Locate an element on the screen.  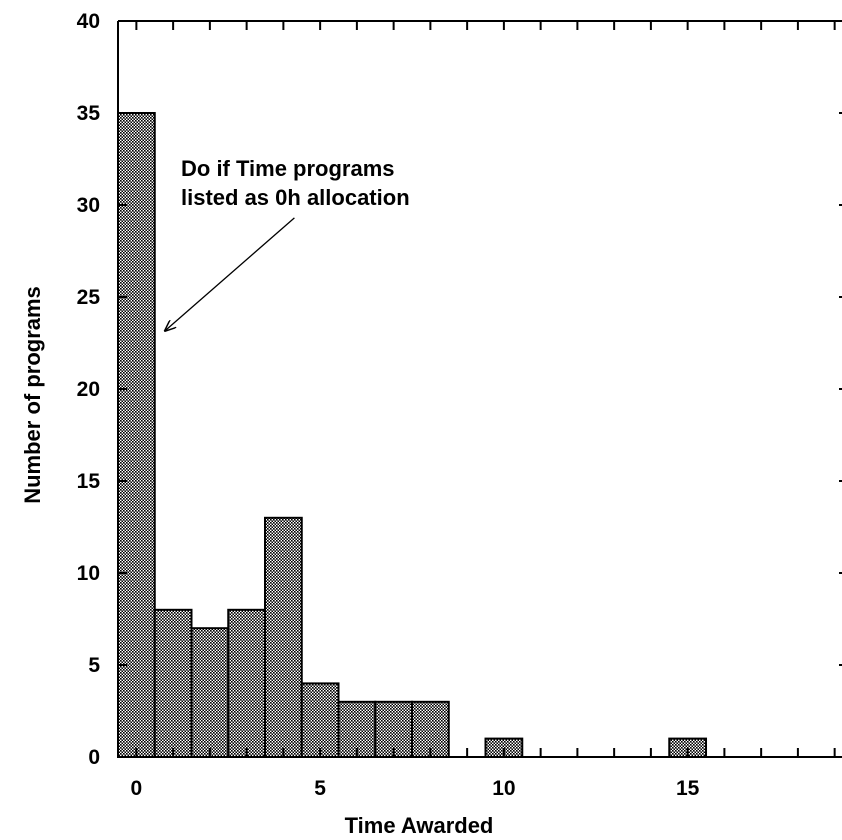
y-tick-label: 30 is located at coordinates (88, 205).